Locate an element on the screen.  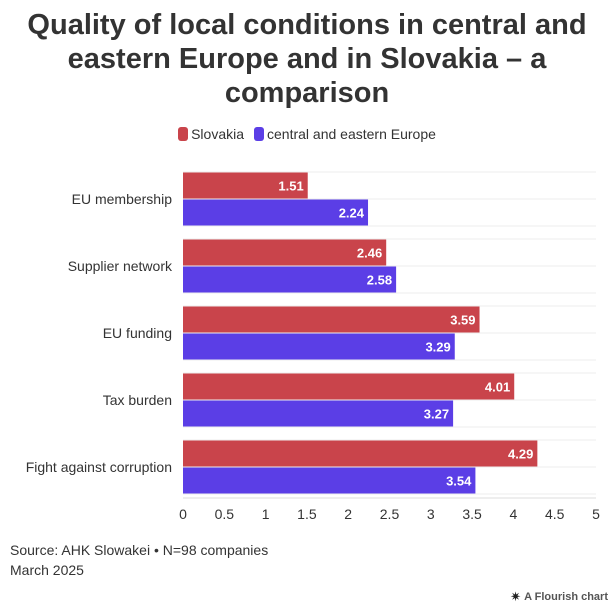
legend-label-cee: central and eastern Europe is located at coordinates (351, 134).